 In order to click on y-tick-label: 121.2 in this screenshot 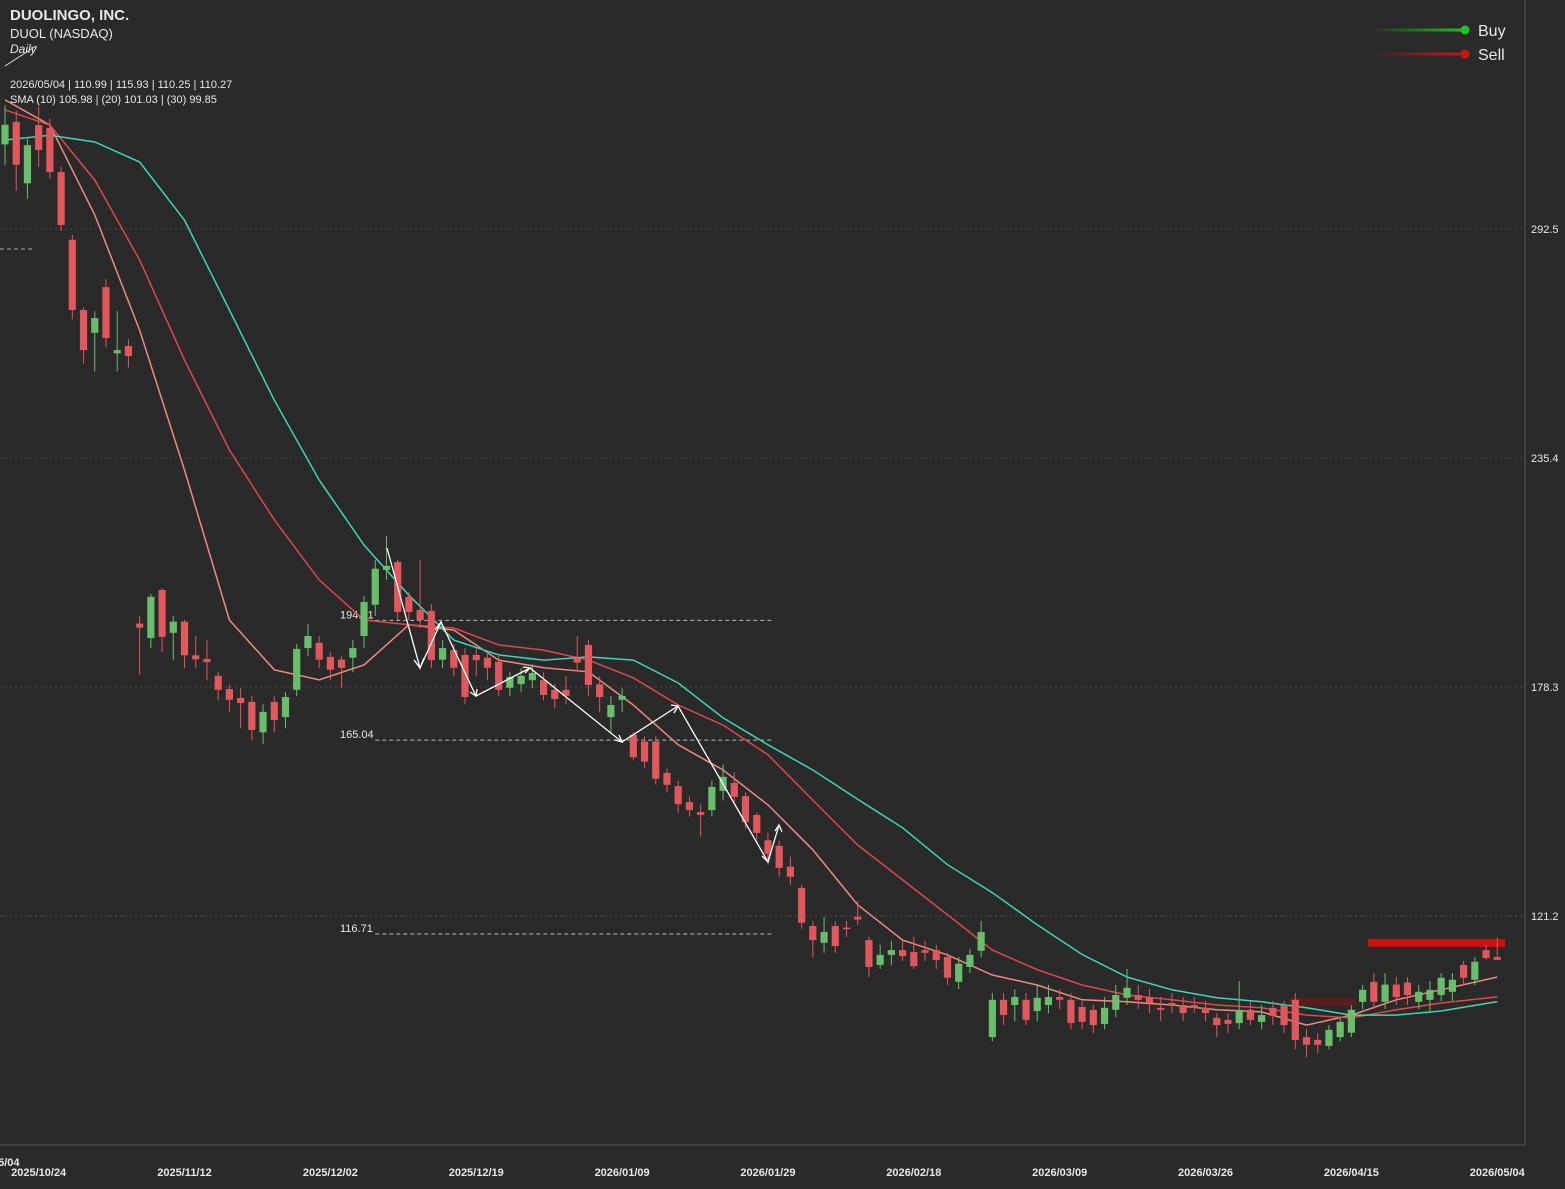, I will do `click(1545, 917)`.